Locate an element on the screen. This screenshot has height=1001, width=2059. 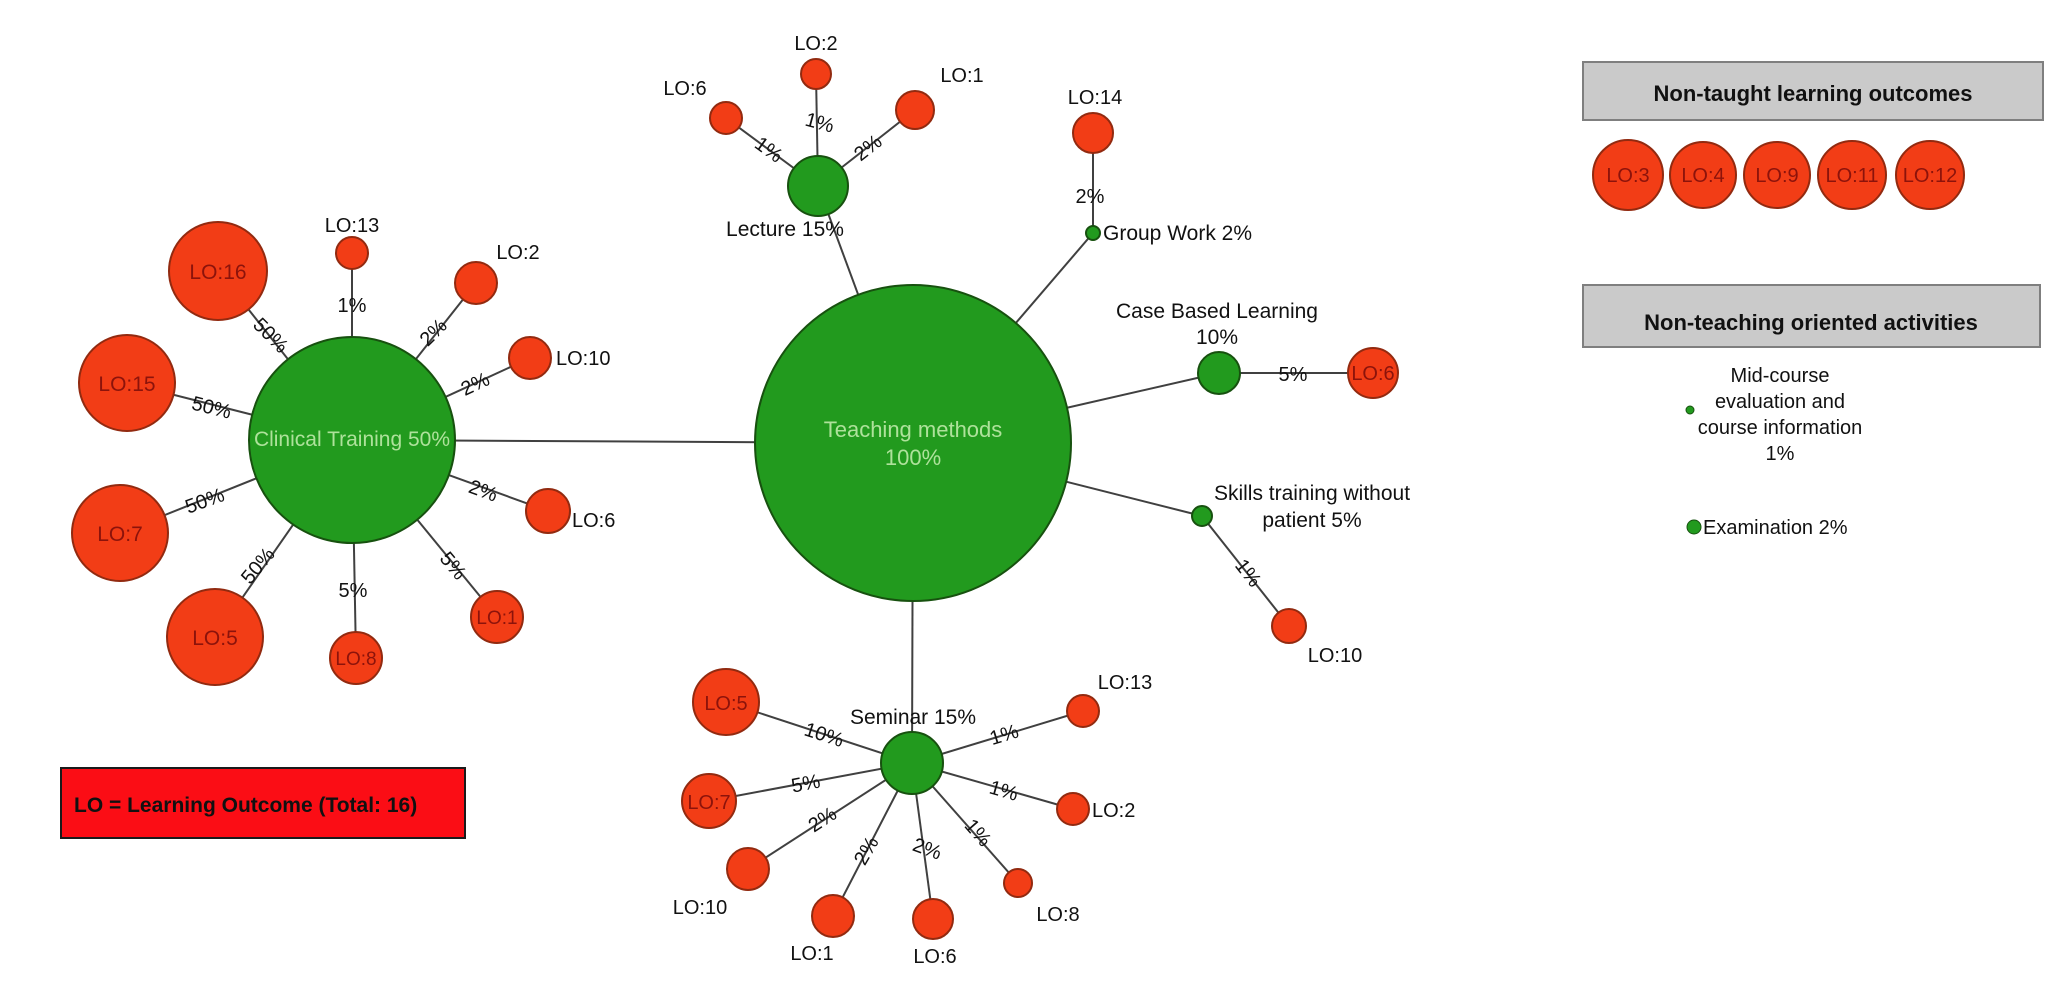
node-label-c13: LO:13 is located at coordinates (352, 226).